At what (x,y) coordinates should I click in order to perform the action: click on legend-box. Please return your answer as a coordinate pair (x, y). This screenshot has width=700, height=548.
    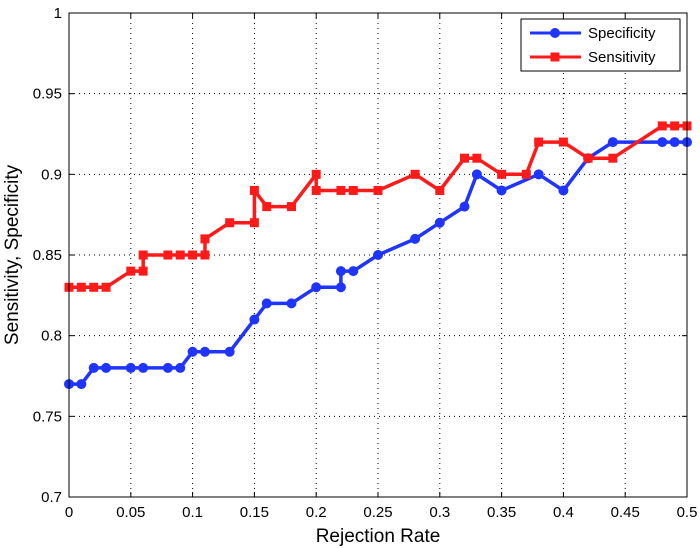
    Looking at the image, I should click on (600, 45).